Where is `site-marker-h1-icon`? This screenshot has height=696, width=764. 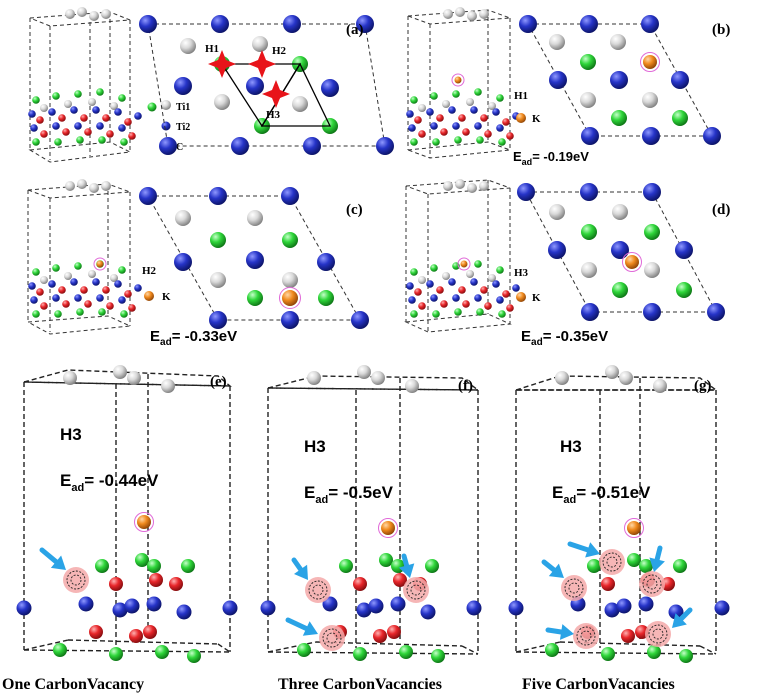 site-marker-h1-icon is located at coordinates (222, 64).